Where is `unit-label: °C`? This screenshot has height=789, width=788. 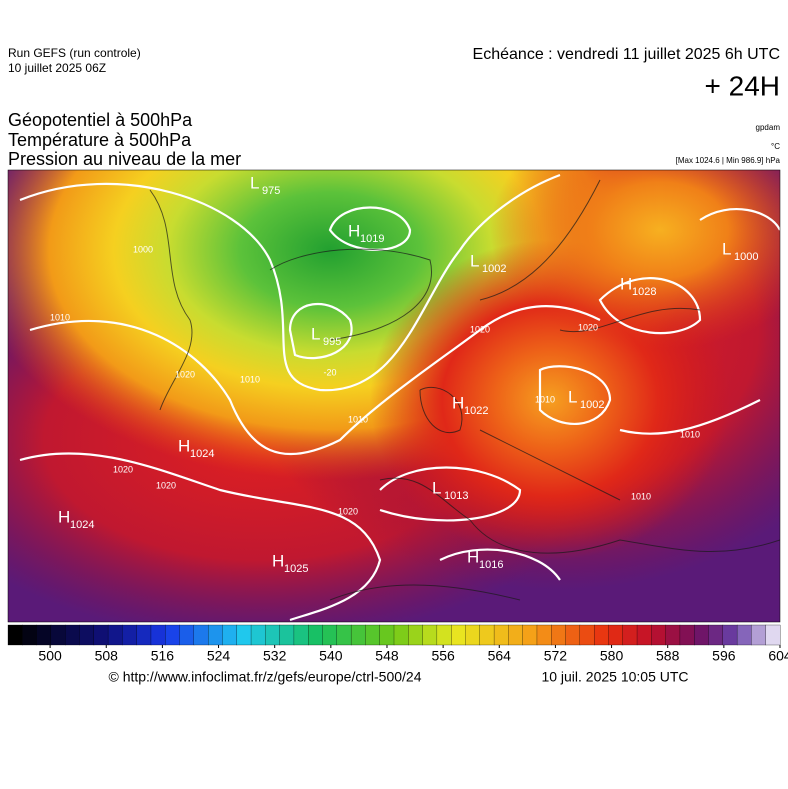 unit-label: °C is located at coordinates (775, 146).